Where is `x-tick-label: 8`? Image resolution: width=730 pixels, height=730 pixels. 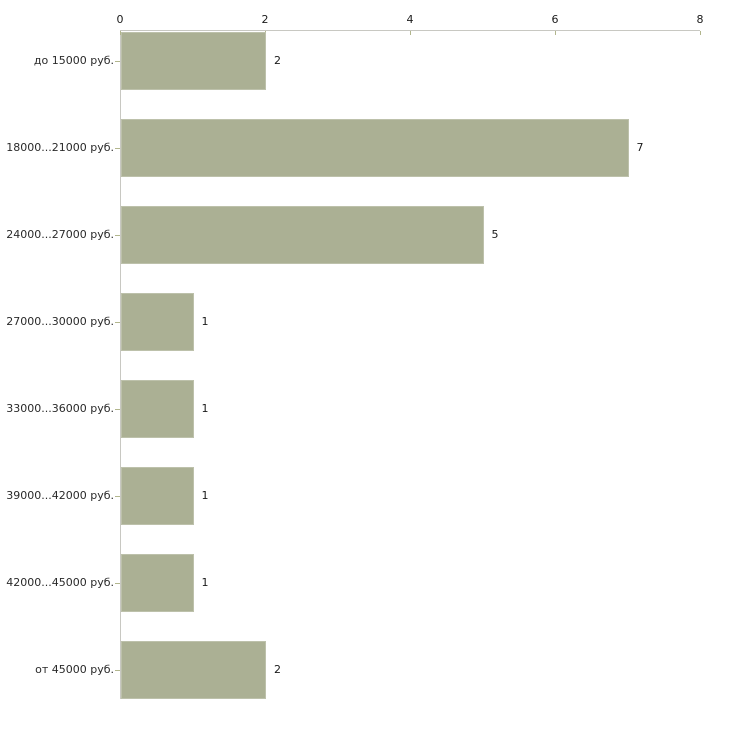
x-tick-label: 8 is located at coordinates (700, 19).